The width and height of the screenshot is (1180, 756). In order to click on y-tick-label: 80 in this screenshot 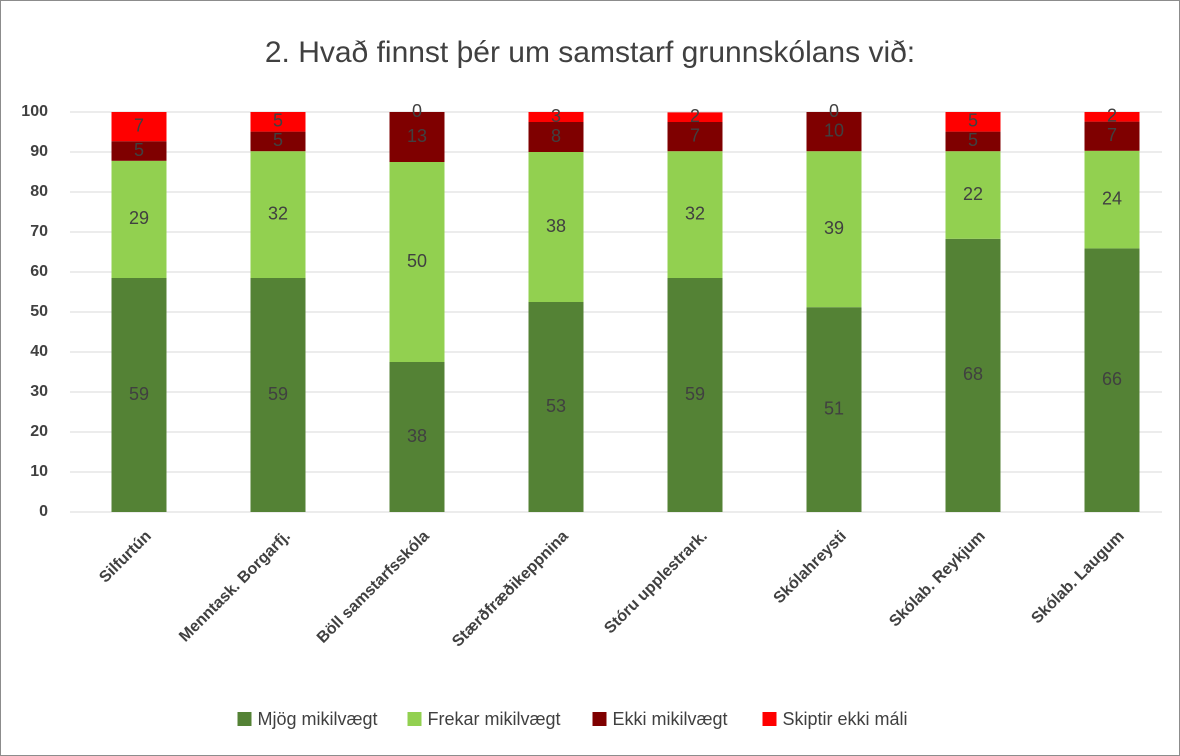, I will do `click(39, 191)`.